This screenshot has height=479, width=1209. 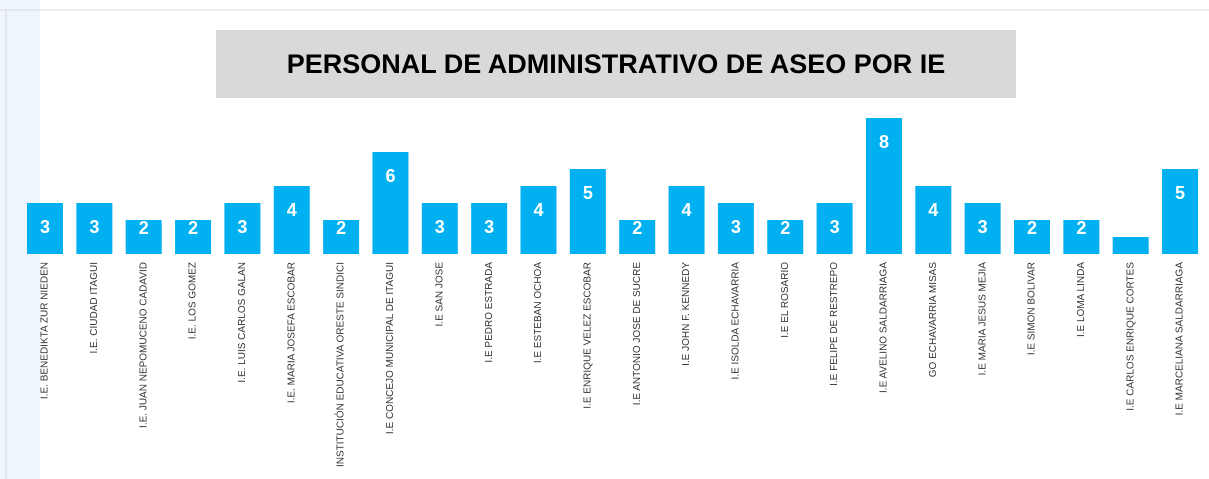 I want to click on x-tick-label: I.E SAN JOSE, so click(x=439, y=294).